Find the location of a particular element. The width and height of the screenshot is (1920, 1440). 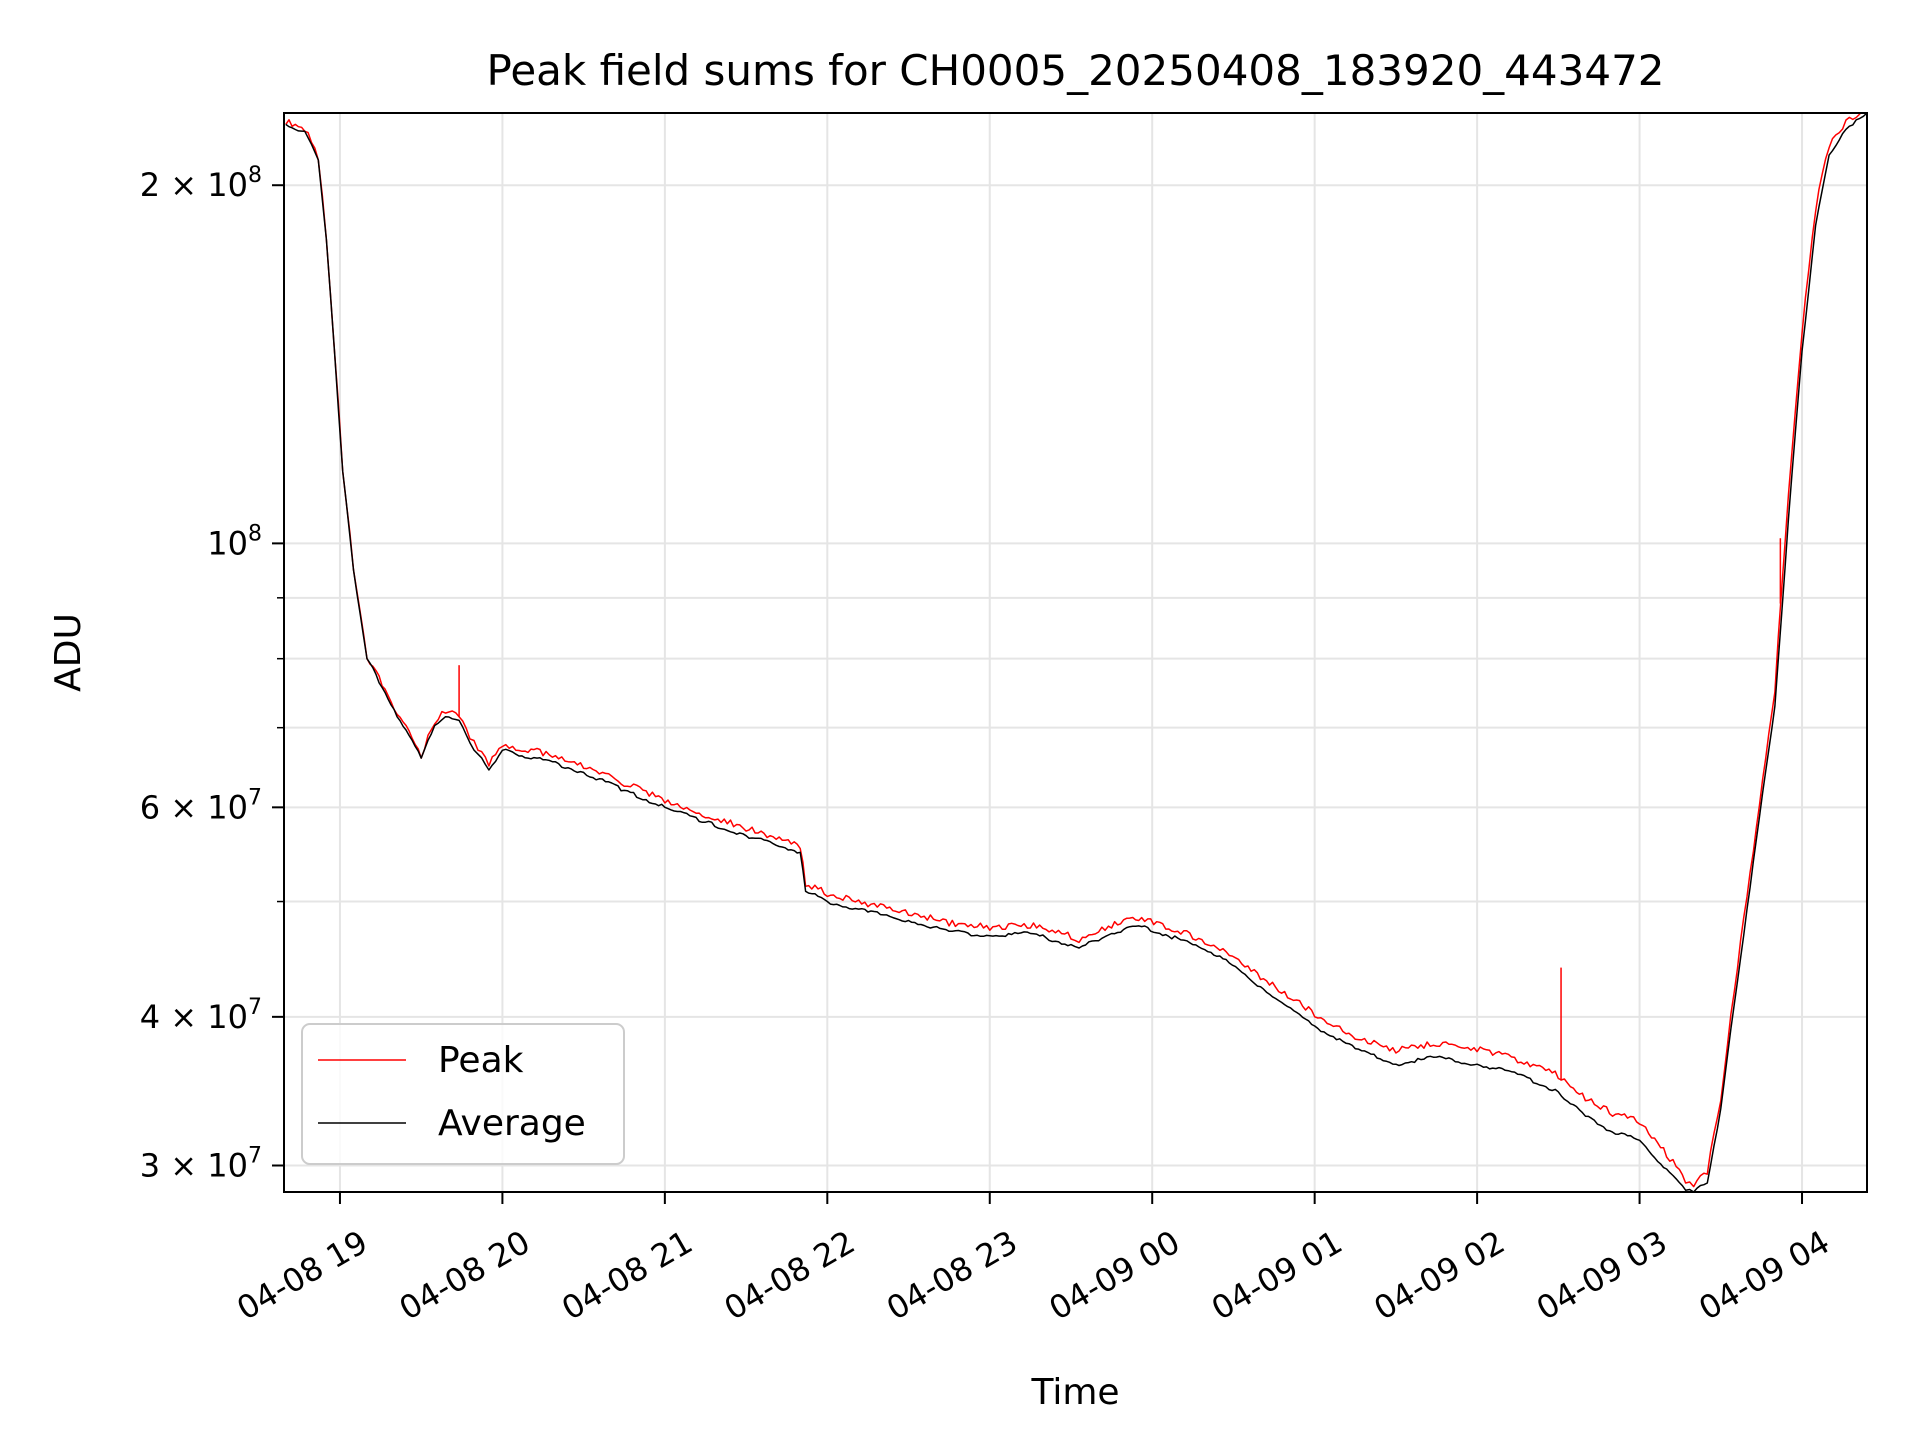

y-tick-label: 108 is located at coordinates (234, 541).